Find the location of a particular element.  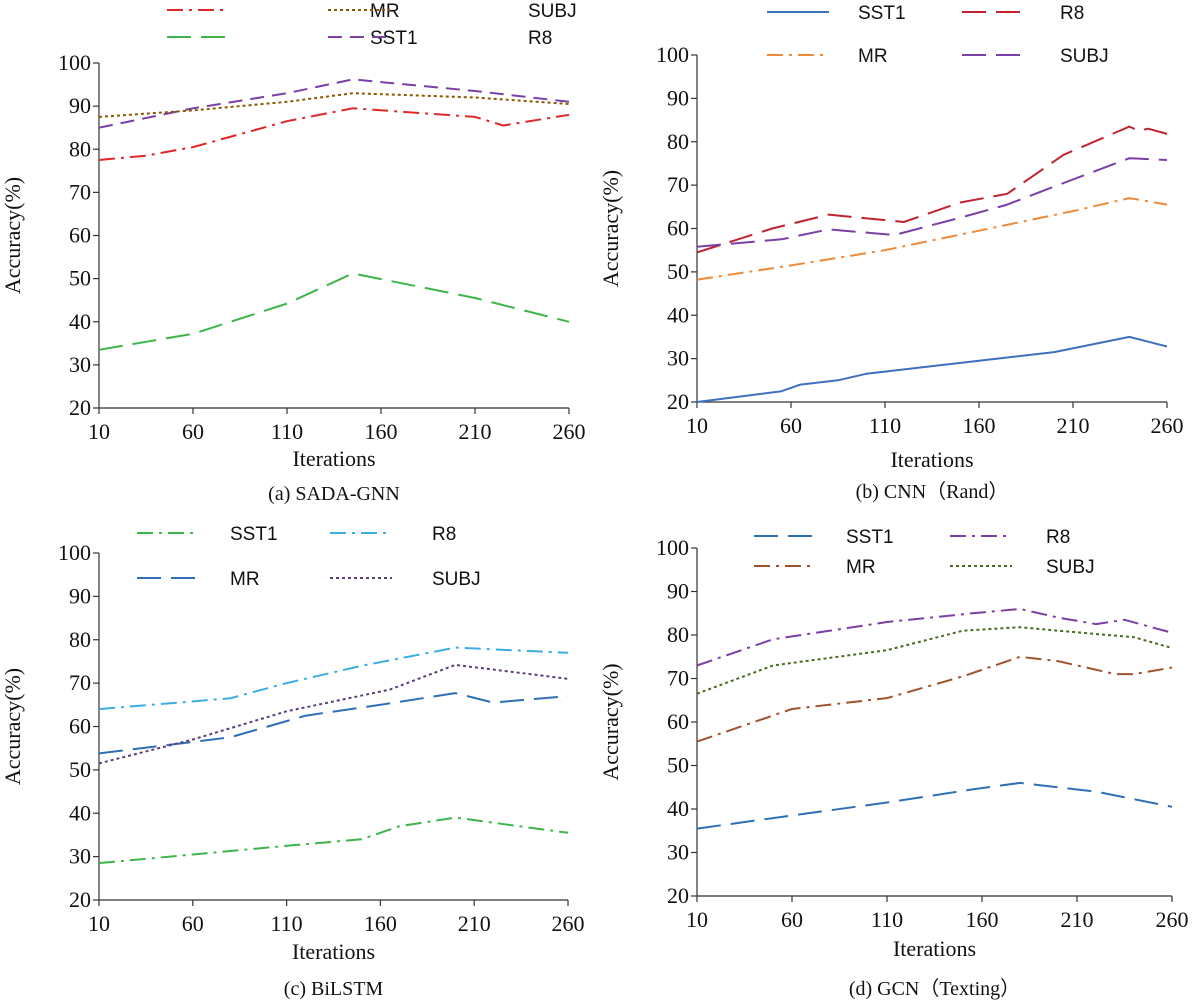

y-tick-label: 80 is located at coordinates (678, 141).